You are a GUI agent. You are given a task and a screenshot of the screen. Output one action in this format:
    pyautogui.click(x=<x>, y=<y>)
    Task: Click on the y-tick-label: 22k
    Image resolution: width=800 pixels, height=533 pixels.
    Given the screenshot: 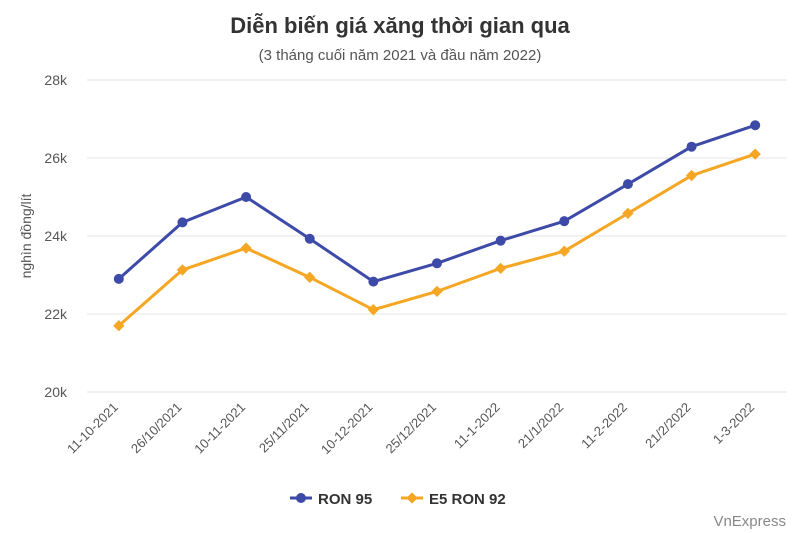 What is the action you would take?
    pyautogui.click(x=56, y=314)
    